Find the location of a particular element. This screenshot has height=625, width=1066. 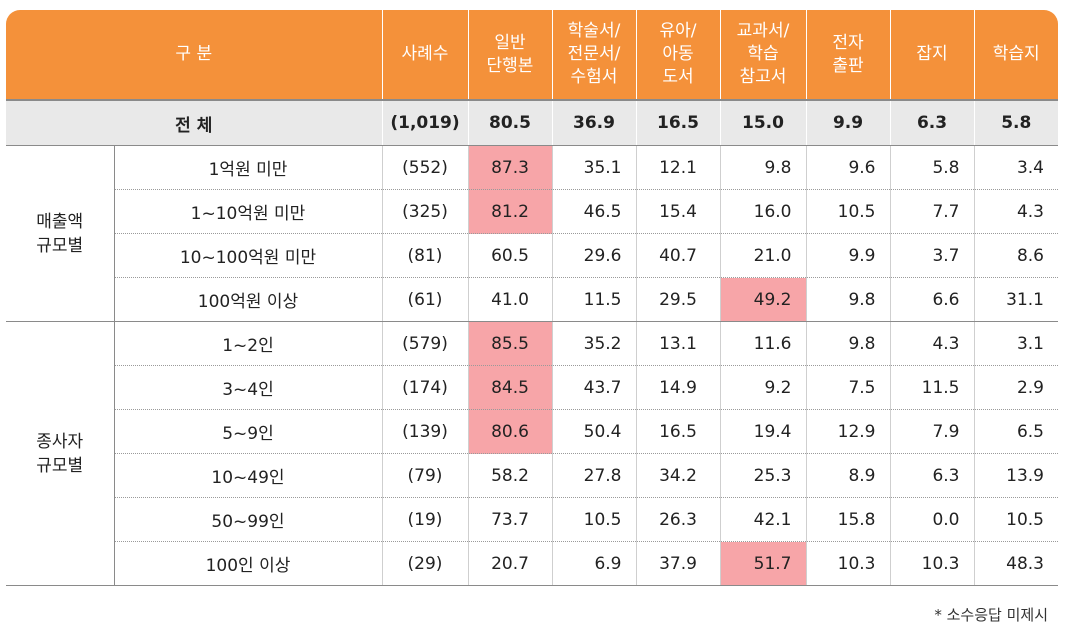

row-value: 31.1 is located at coordinates (1015, 299).